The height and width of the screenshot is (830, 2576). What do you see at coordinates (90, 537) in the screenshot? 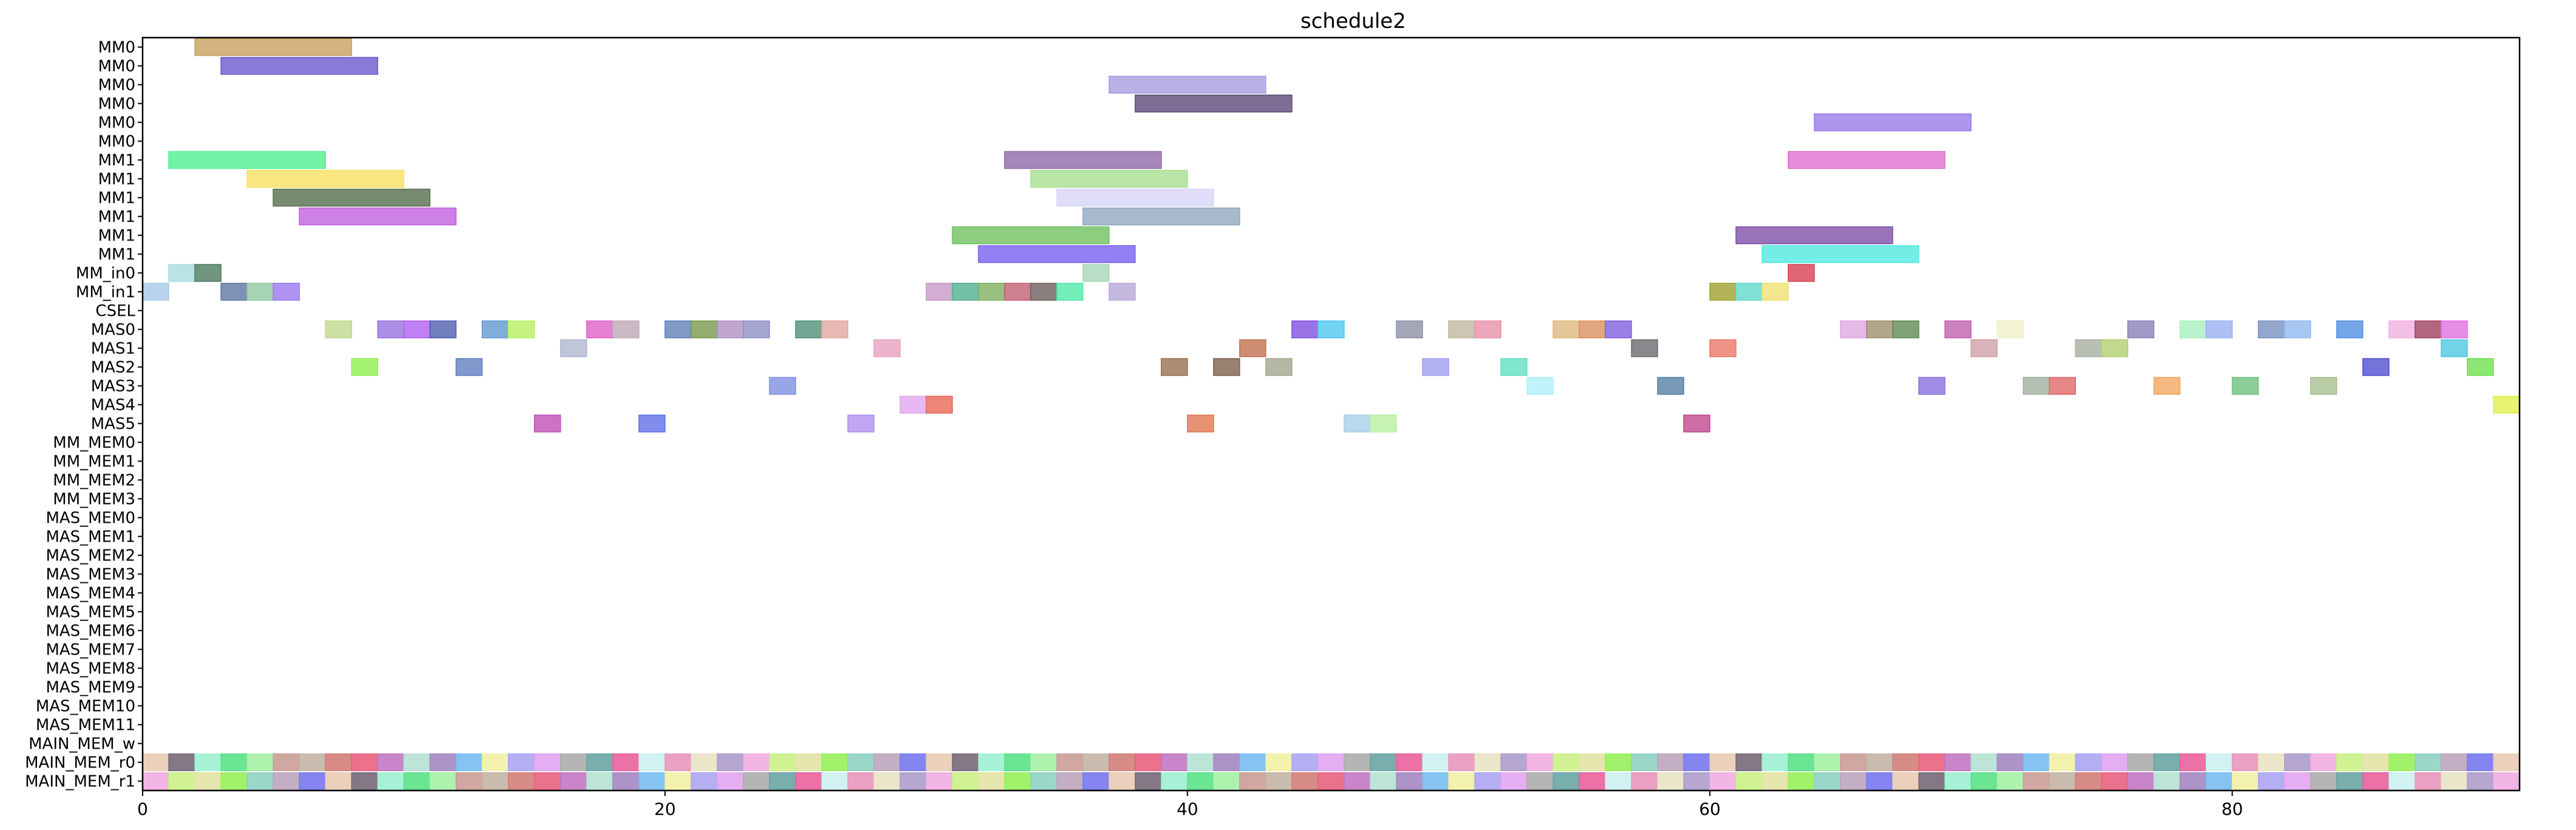
I see `y-tick-label: MAS_MEM1` at bounding box center [90, 537].